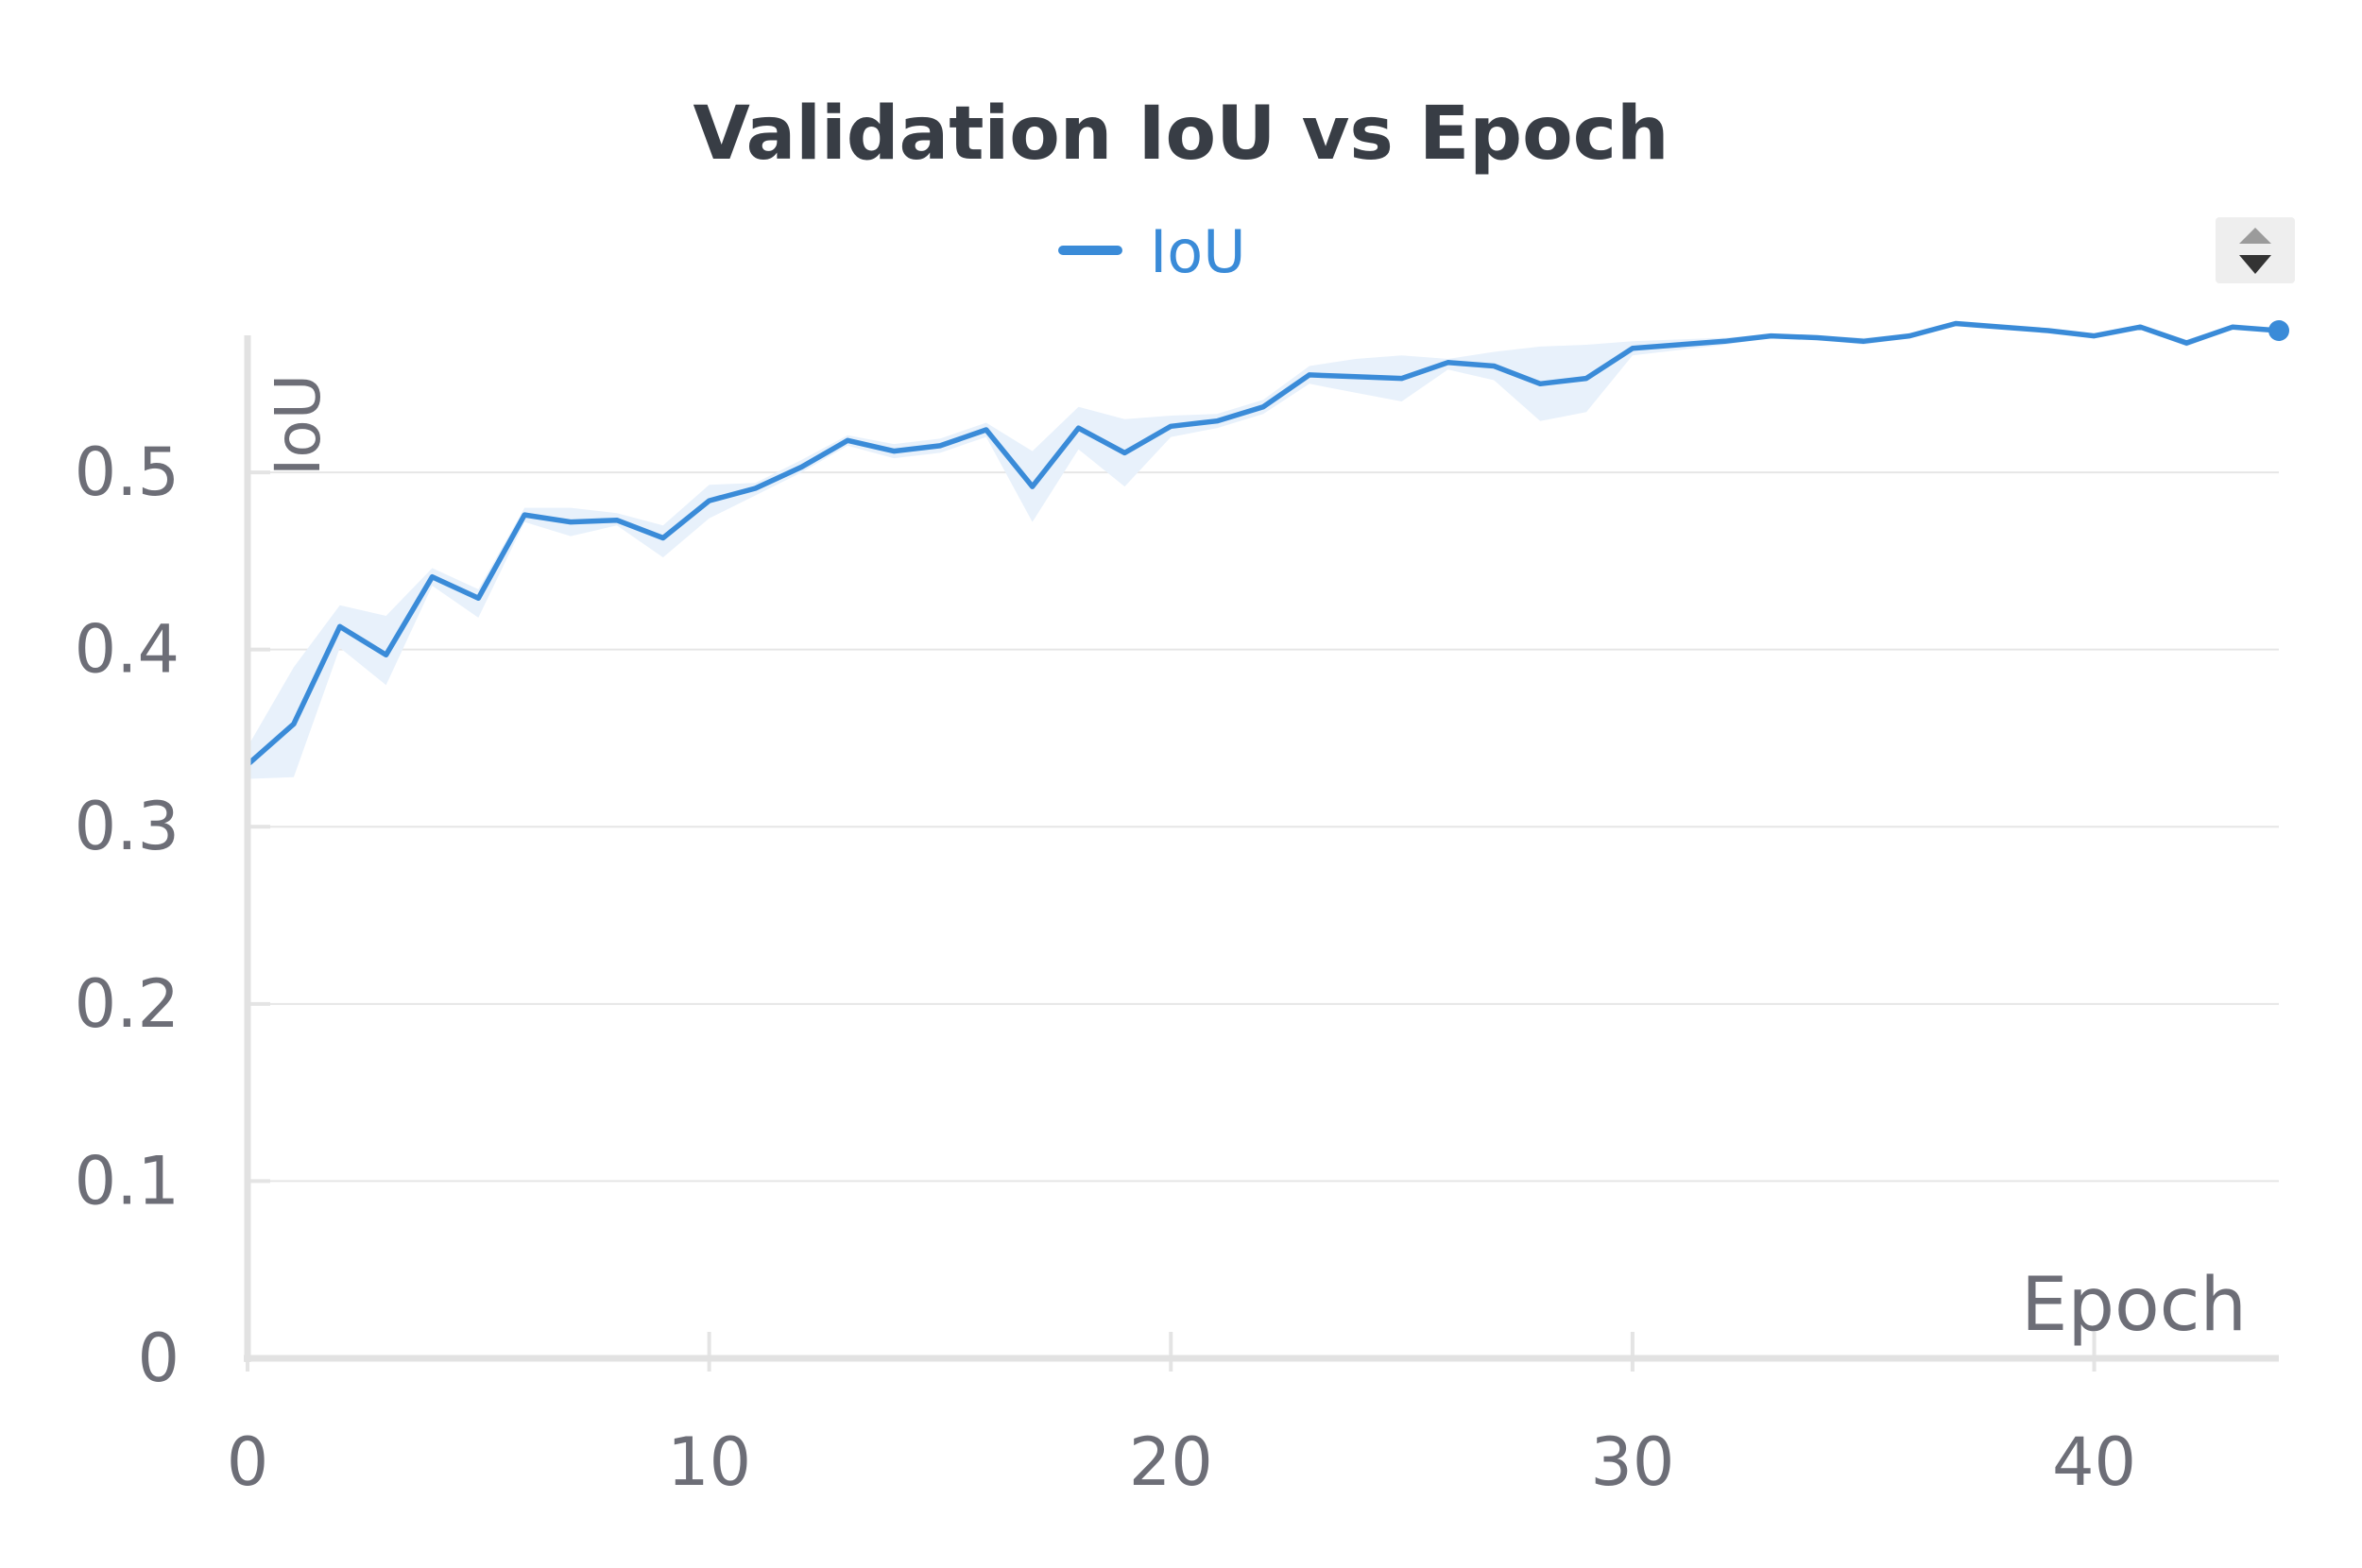 This screenshot has width=2362, height=1568. What do you see at coordinates (1632, 1462) in the screenshot?
I see `x-tick-label: 30` at bounding box center [1632, 1462].